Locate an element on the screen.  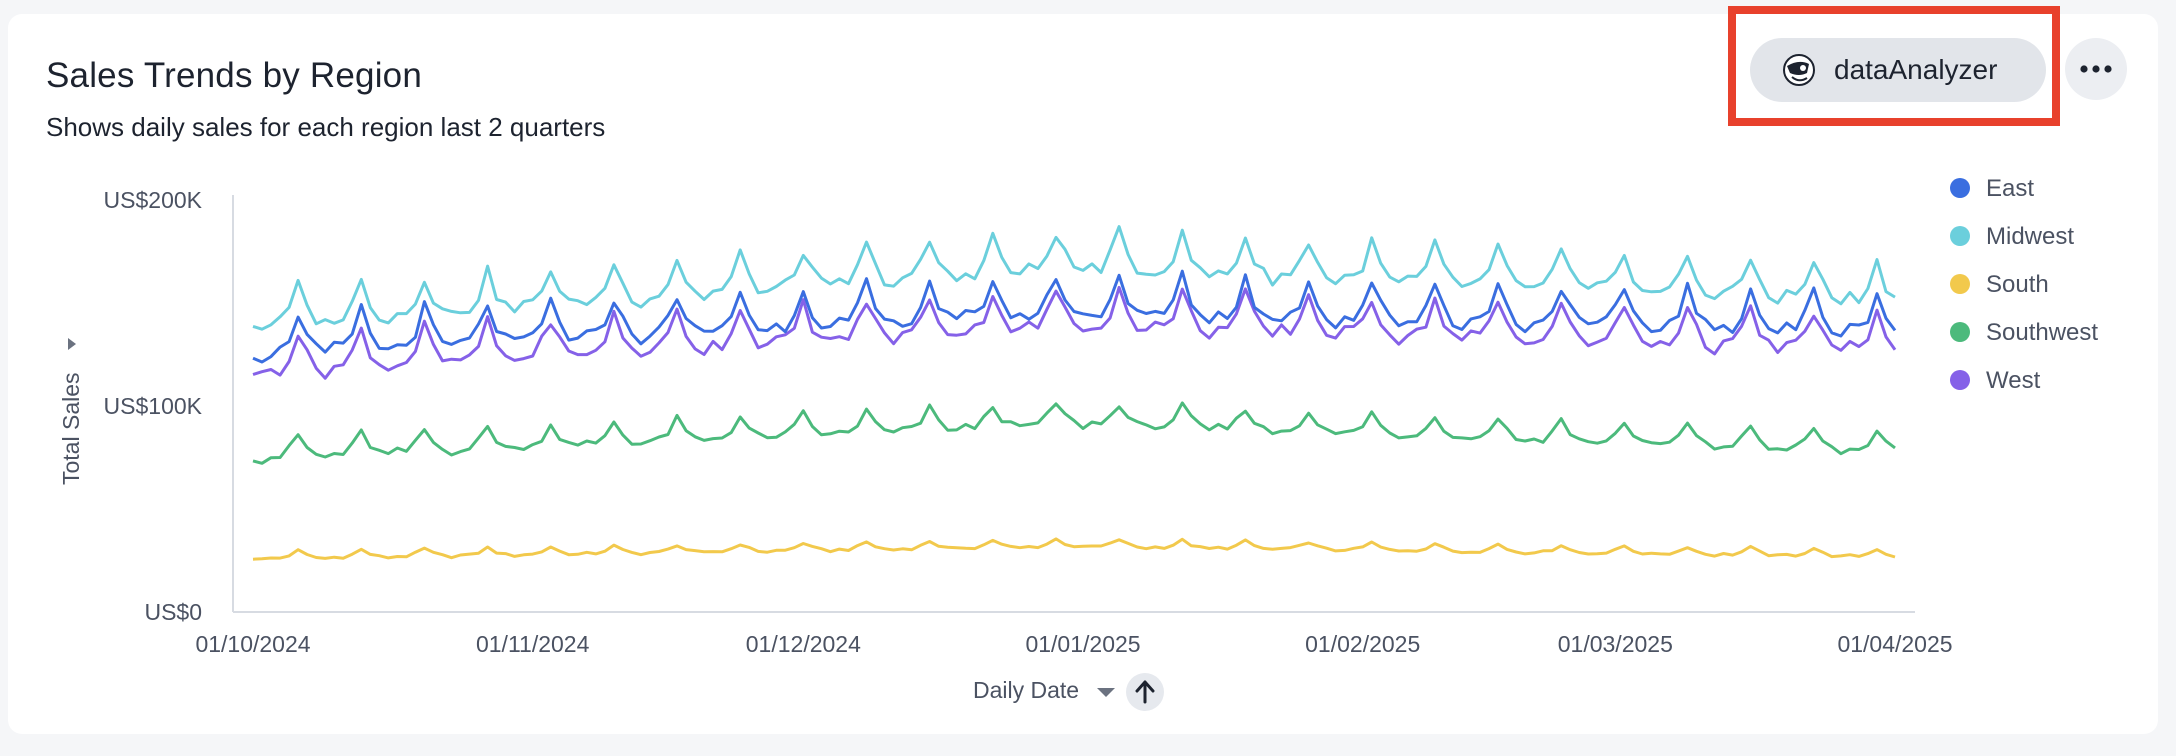
x-axis-title-group: Daily Date is located at coordinates (1044, 690).